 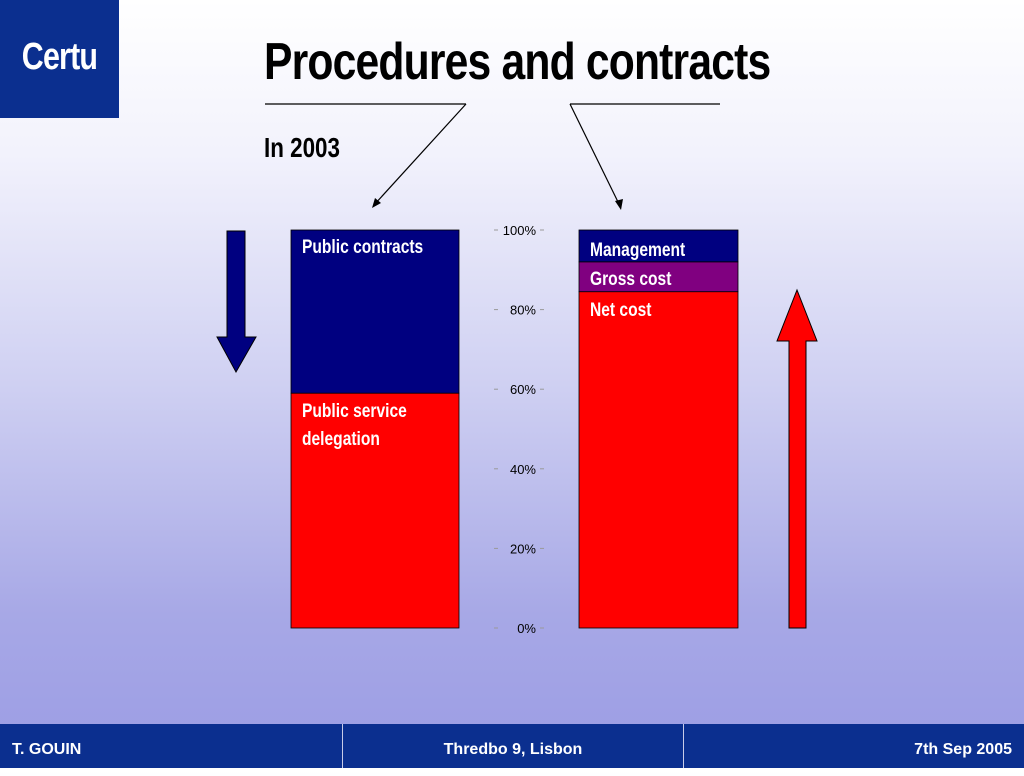 I want to click on certu-logo: Certu, so click(x=59, y=59).